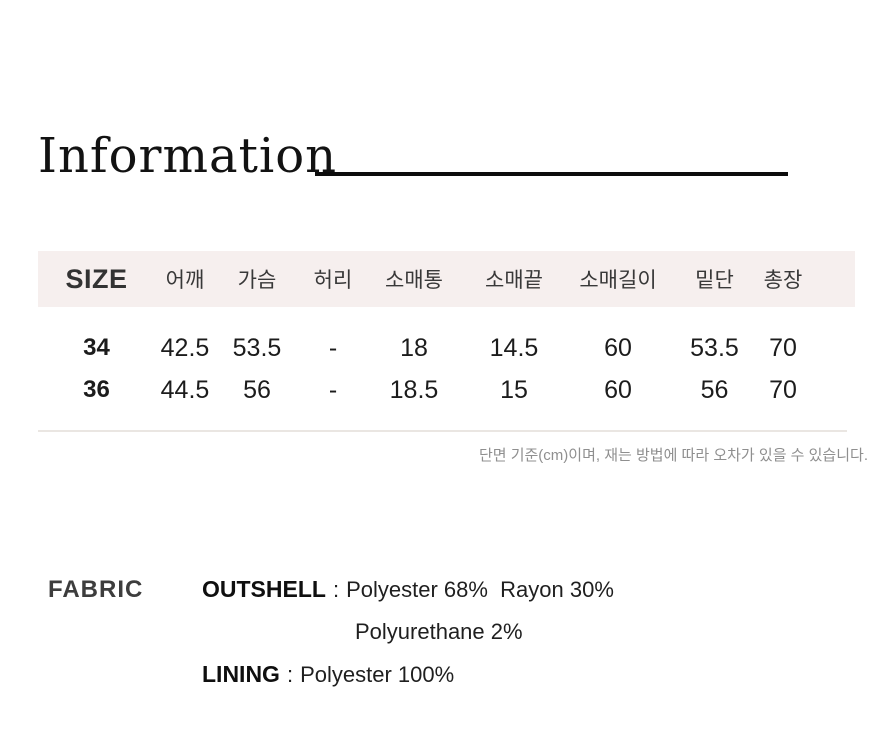 Image resolution: width=882 pixels, height=750 pixels. What do you see at coordinates (714, 389) in the screenshot?
I see `cell-hem: 56` at bounding box center [714, 389].